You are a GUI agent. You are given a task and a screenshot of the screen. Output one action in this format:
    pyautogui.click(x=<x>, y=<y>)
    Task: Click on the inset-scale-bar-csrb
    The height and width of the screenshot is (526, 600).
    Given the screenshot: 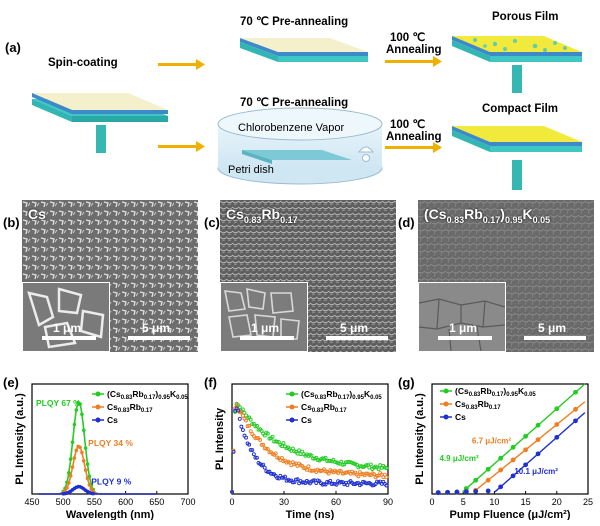 What is the action you would take?
    pyautogui.click(x=267, y=338)
    